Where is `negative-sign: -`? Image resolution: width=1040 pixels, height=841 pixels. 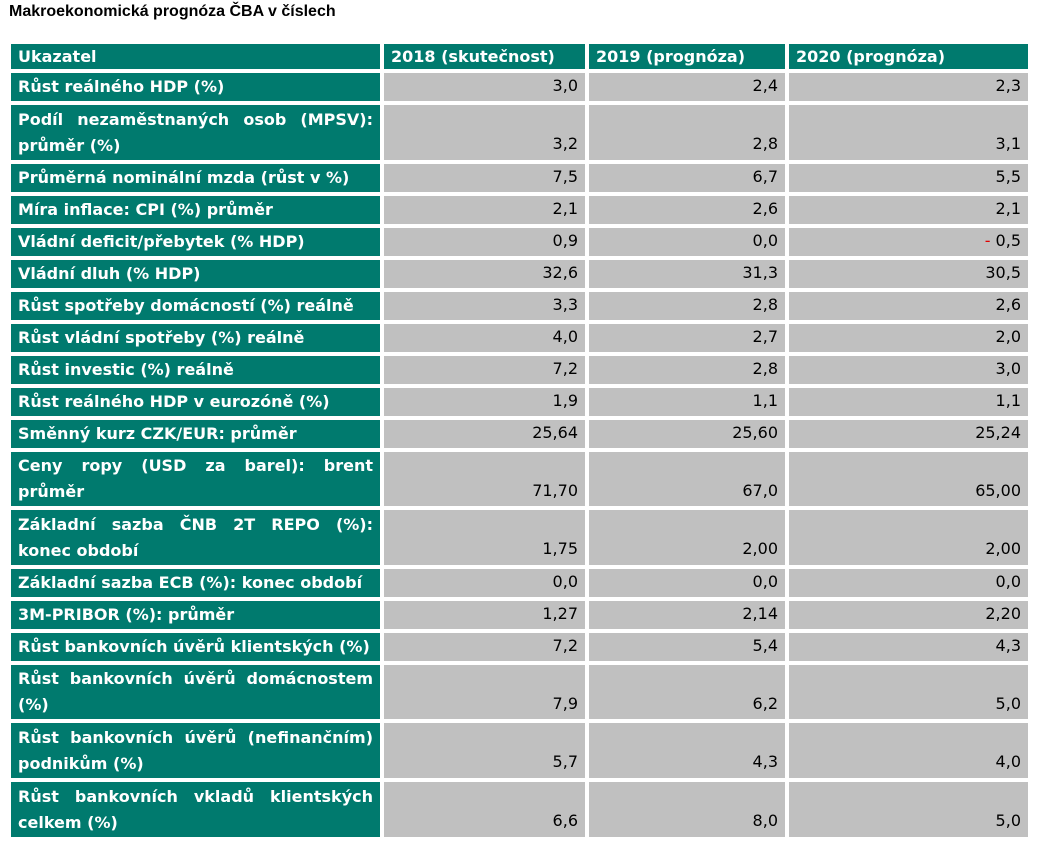 negative-sign: - is located at coordinates (987, 240).